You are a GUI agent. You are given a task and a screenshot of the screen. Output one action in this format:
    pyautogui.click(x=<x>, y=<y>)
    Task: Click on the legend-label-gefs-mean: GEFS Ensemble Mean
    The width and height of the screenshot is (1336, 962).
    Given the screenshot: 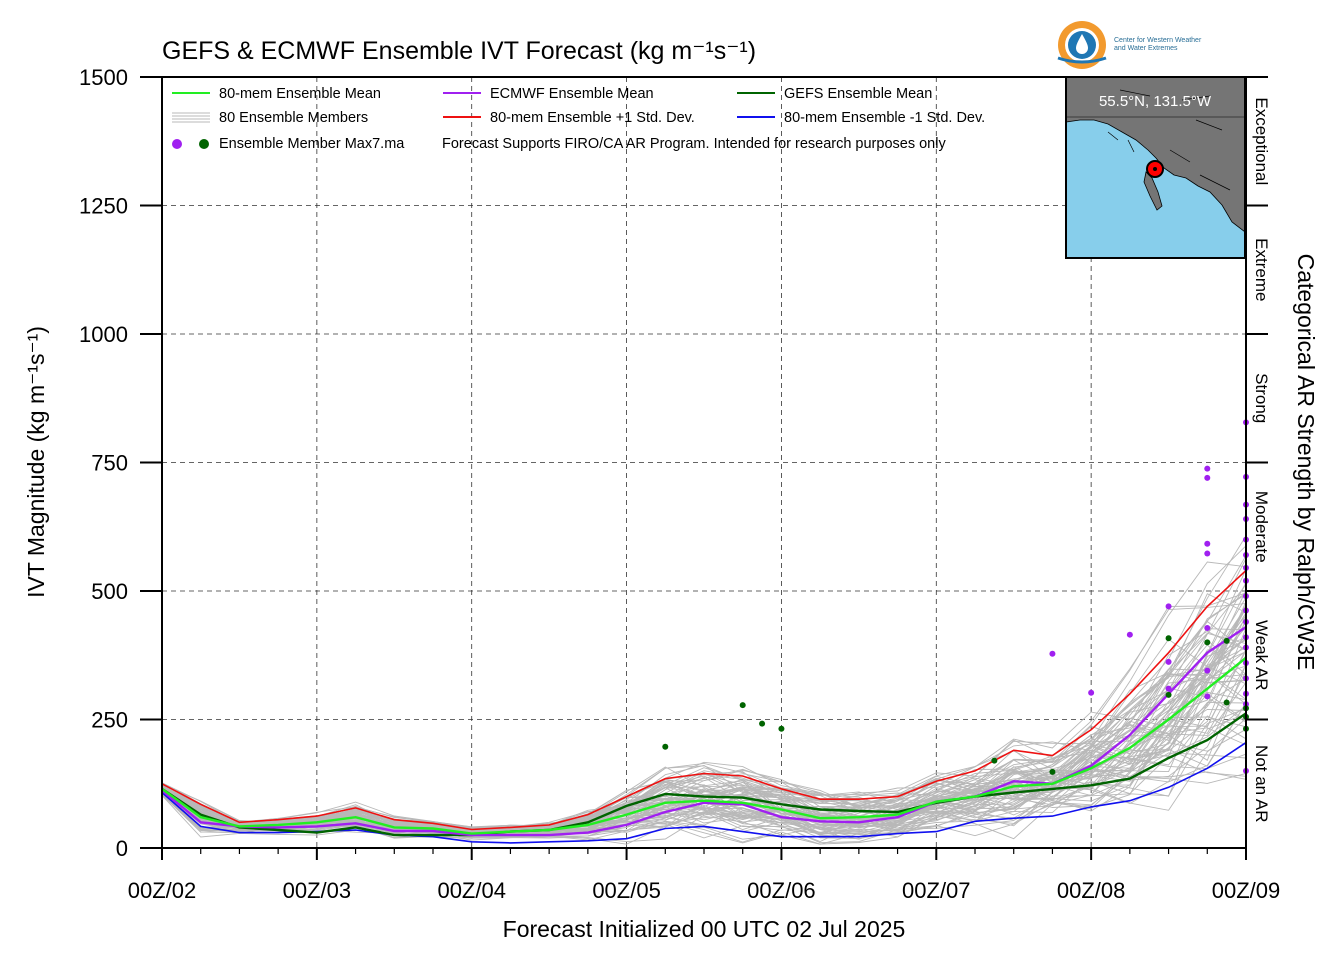 What is the action you would take?
    pyautogui.click(x=858, y=94)
    